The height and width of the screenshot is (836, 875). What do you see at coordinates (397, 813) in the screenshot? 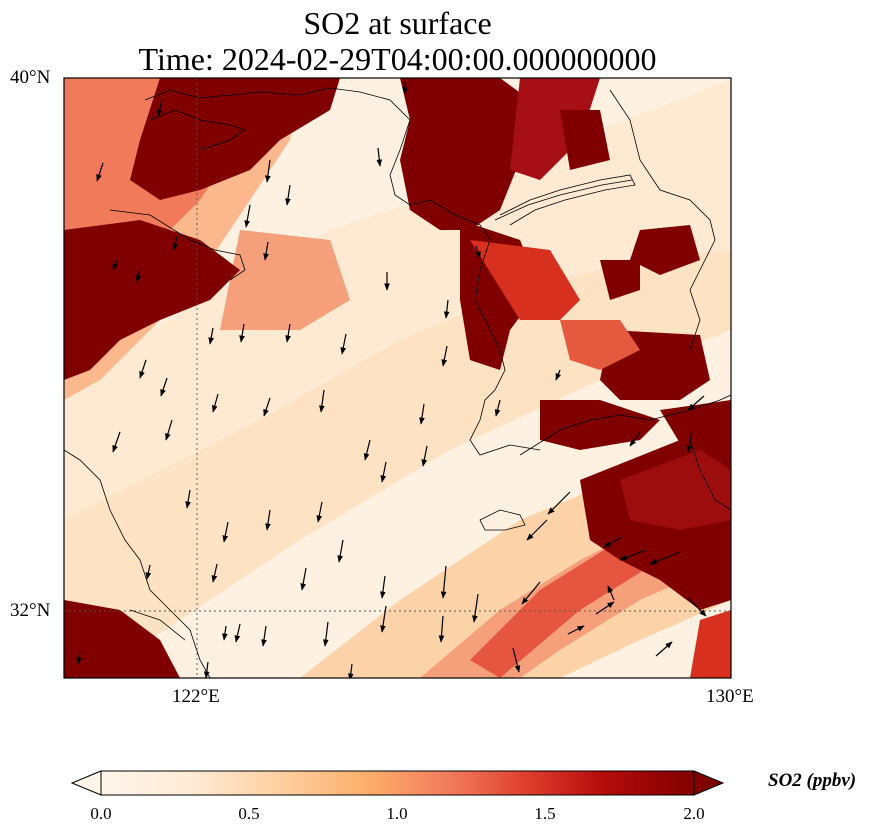
I see `colorbar-tick: 1.0` at bounding box center [397, 813].